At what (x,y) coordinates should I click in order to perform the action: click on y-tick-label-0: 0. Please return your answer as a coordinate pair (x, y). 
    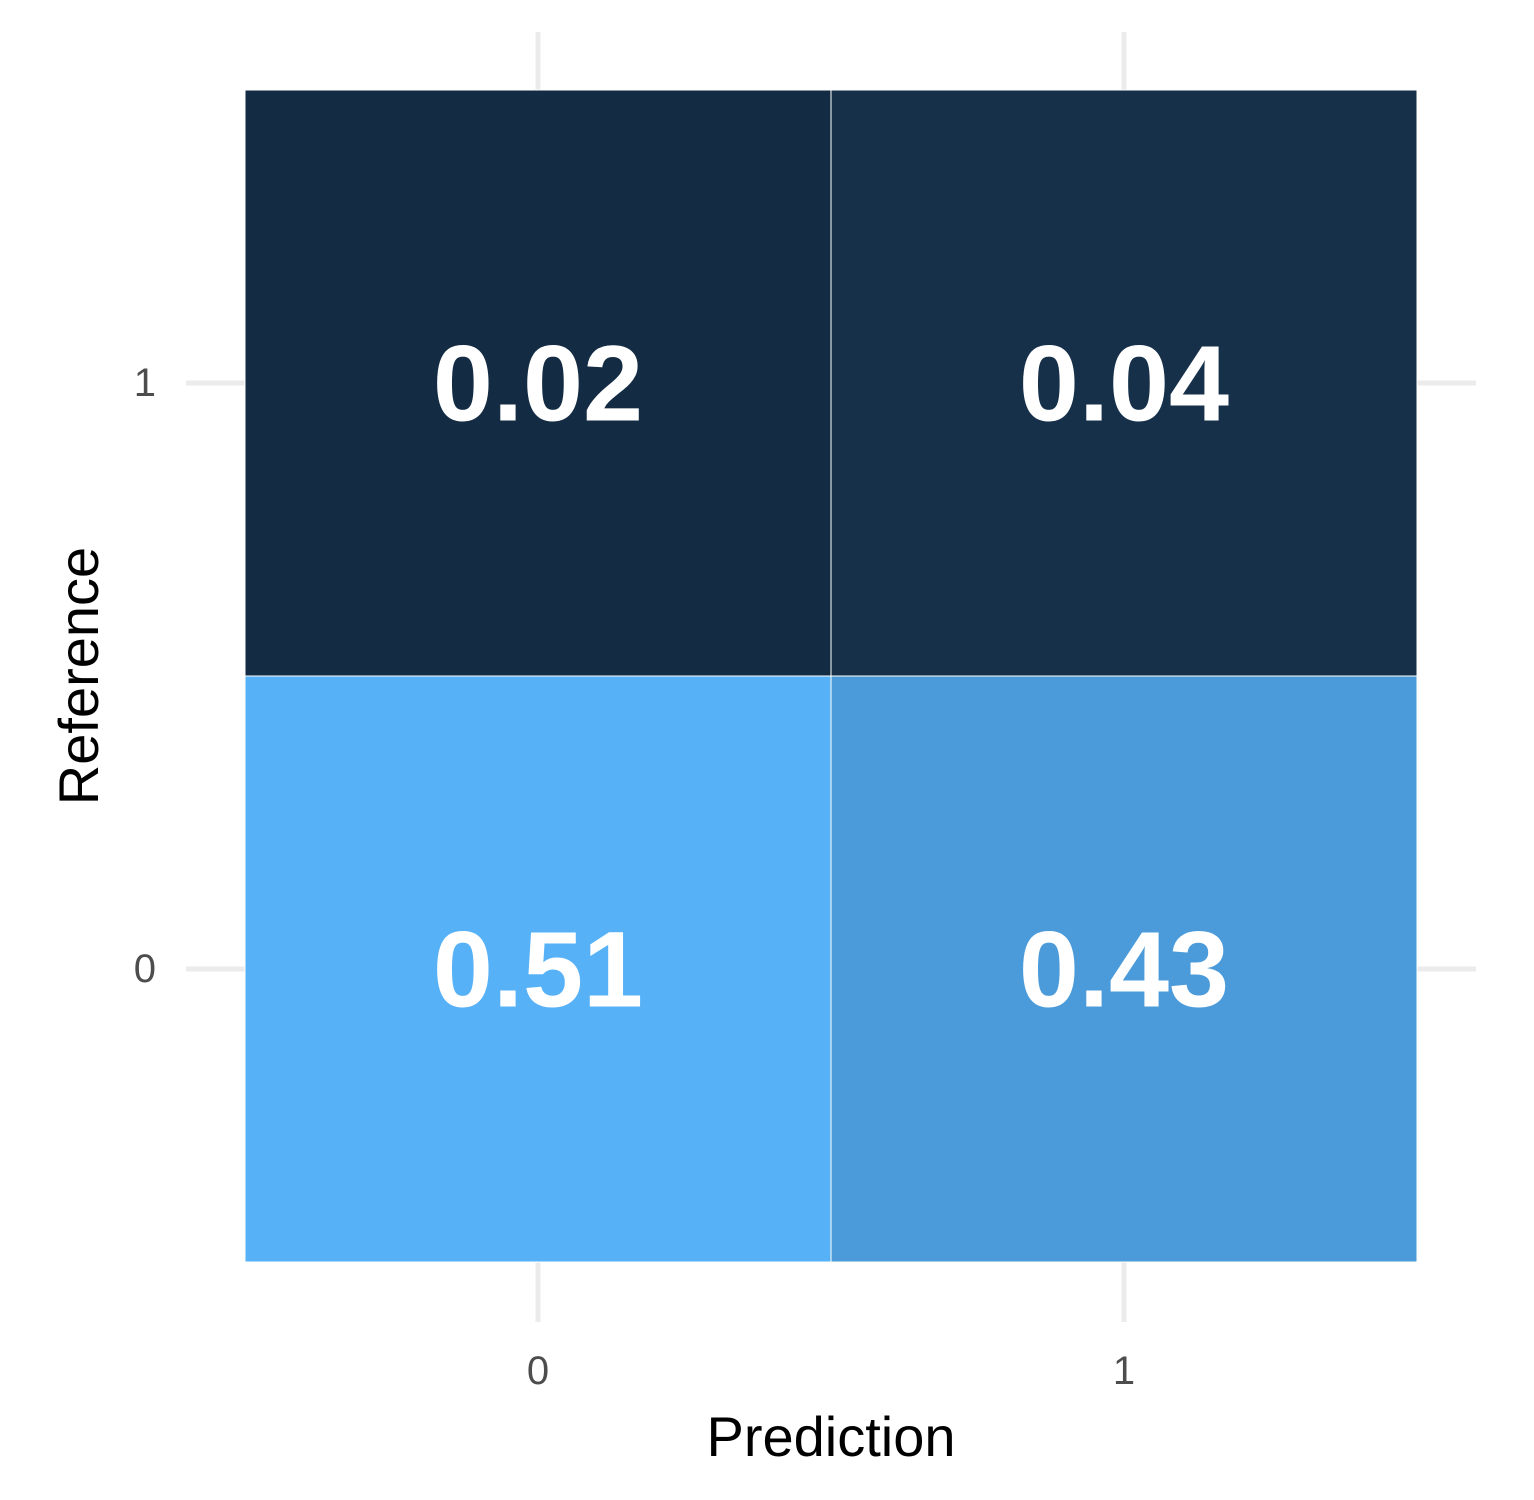
    Looking at the image, I should click on (145, 969).